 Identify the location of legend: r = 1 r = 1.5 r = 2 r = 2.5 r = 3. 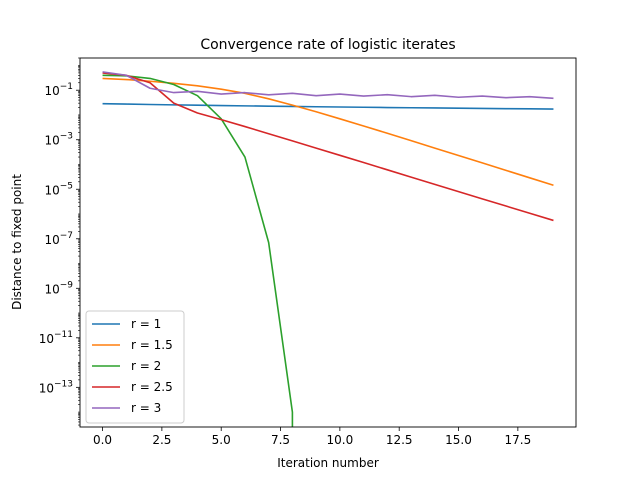
(135, 367).